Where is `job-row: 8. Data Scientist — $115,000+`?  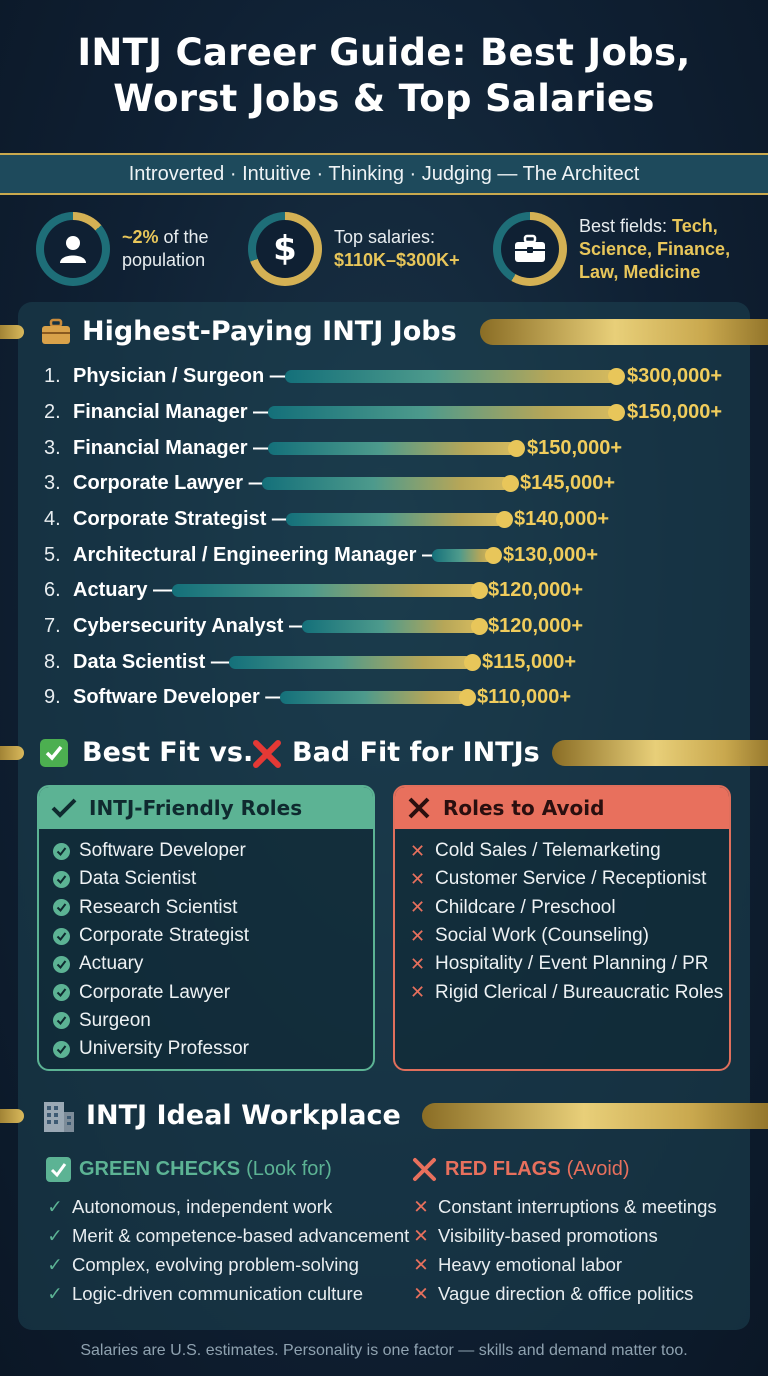
job-row: 8. Data Scientist — $115,000+ is located at coordinates (384, 662).